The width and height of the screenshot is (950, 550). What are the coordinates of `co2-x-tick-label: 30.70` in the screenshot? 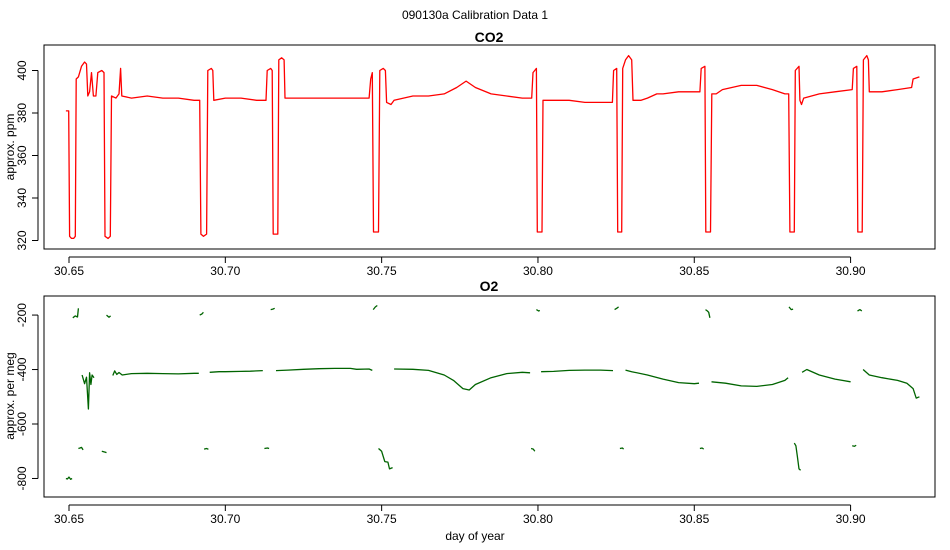 It's located at (225, 271).